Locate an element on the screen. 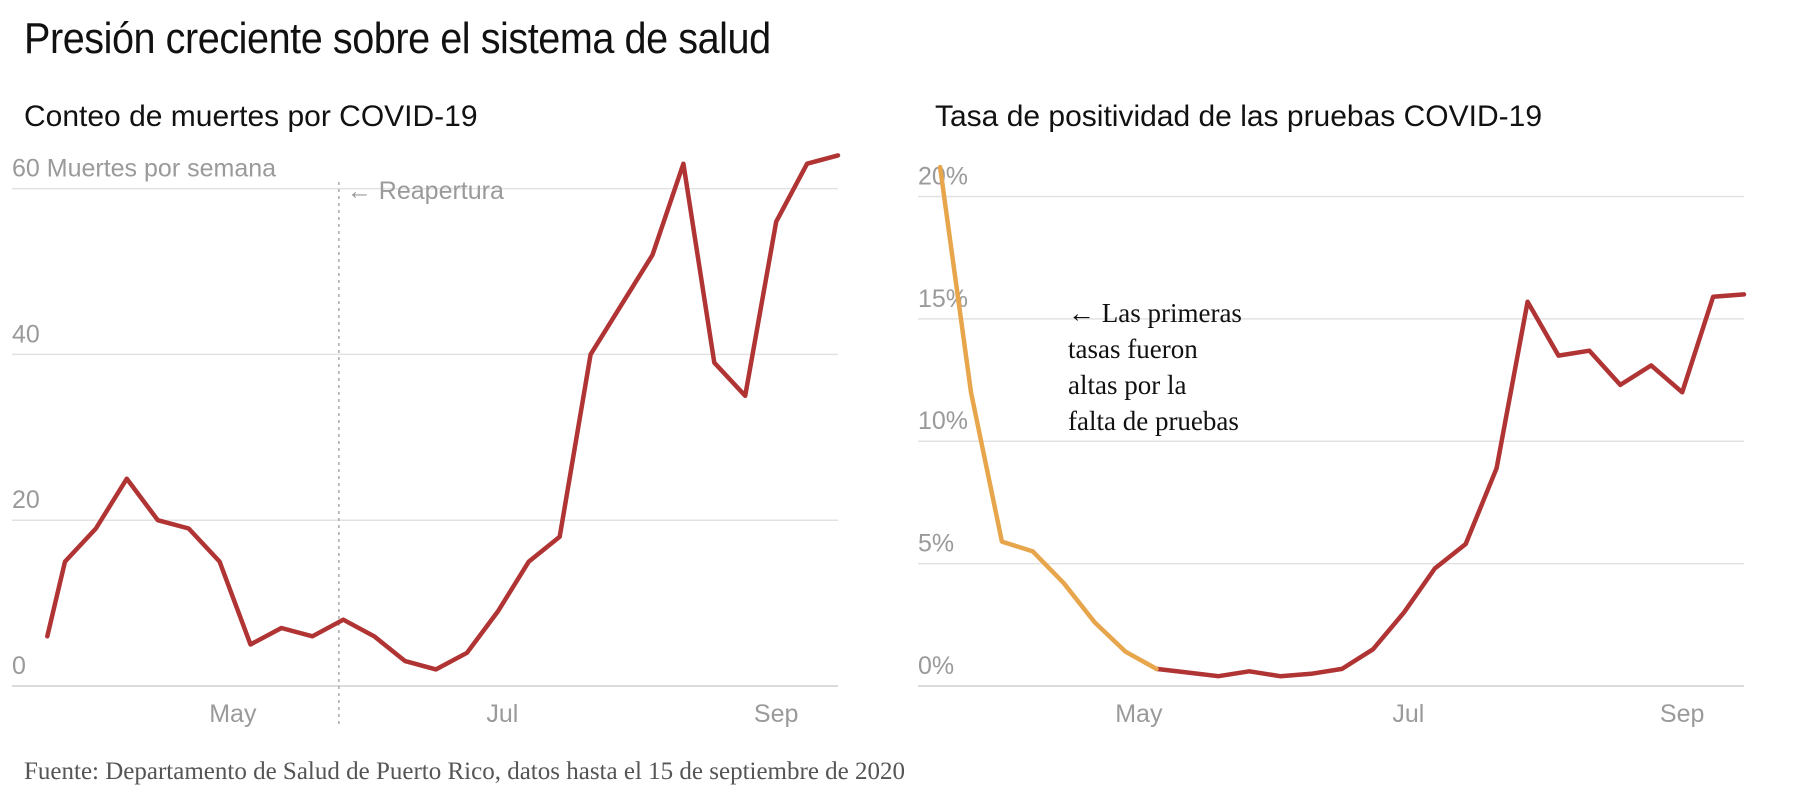 The height and width of the screenshot is (812, 1800). note-line: tasas fueron is located at coordinates (1133, 349).